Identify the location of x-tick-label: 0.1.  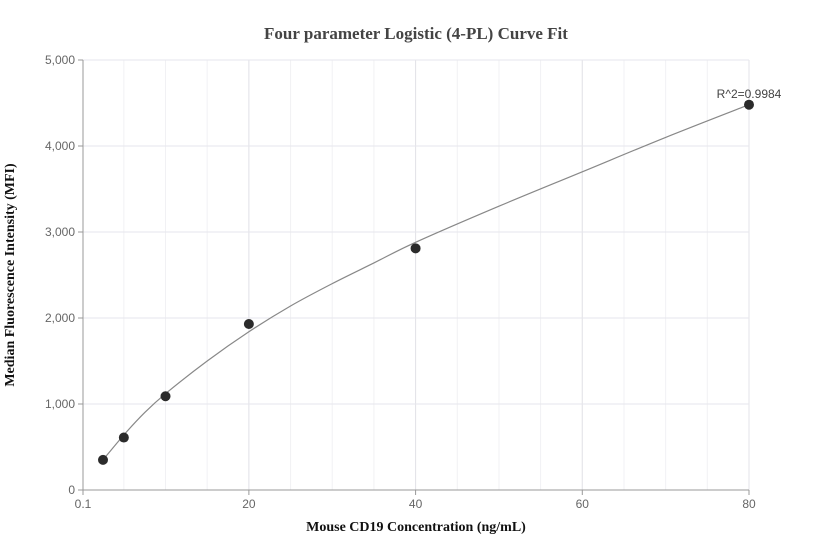
(83, 504).